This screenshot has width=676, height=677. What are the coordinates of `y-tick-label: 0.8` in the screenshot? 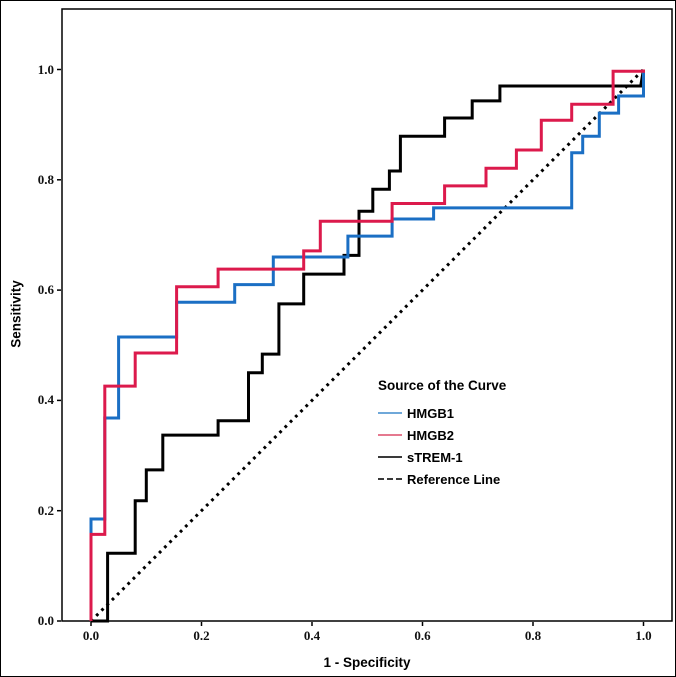 It's located at (45, 179).